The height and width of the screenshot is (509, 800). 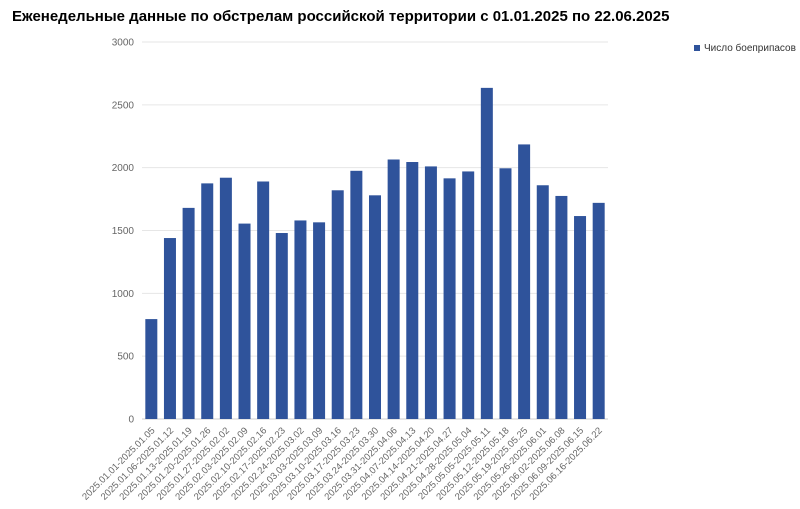 I want to click on legend: Число боеприпасов, so click(x=745, y=48).